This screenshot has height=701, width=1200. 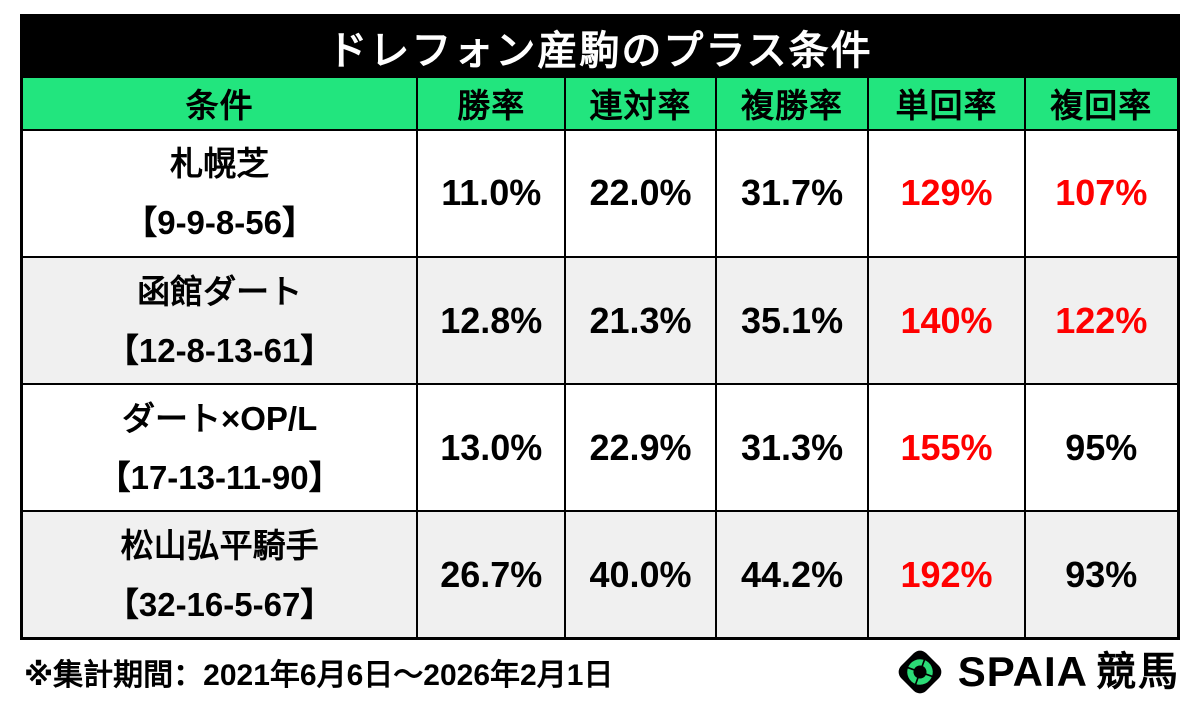 I want to click on quinella-rate-value: 22.9%, so click(x=640, y=448).